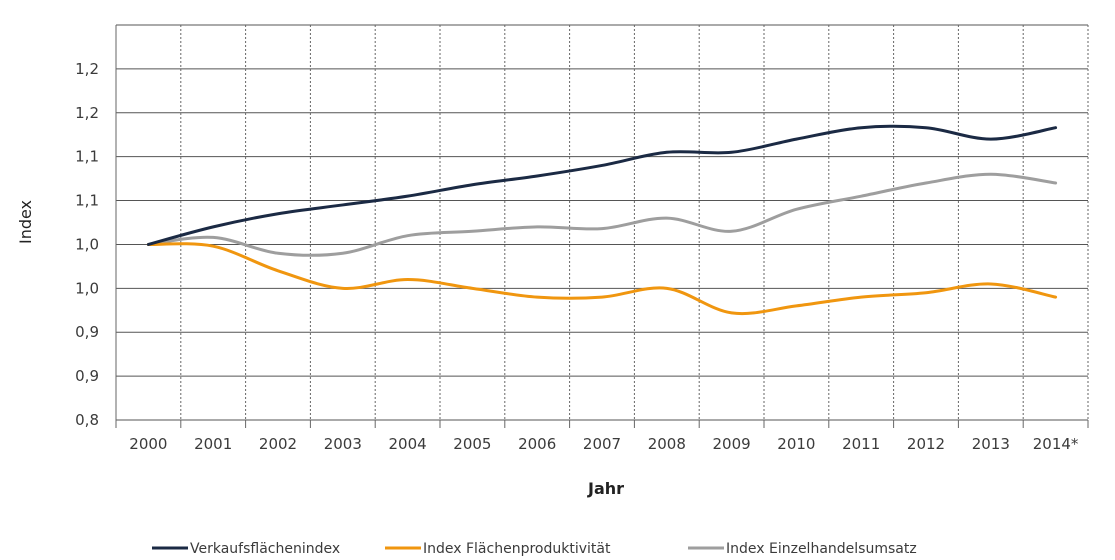 This screenshot has height=560, width=1115. I want to click on y-axis-ticks: 0,8 0,9 0,9 1,0 1,0 1,1 1,1 1,2 1,2, so click(87, 244).